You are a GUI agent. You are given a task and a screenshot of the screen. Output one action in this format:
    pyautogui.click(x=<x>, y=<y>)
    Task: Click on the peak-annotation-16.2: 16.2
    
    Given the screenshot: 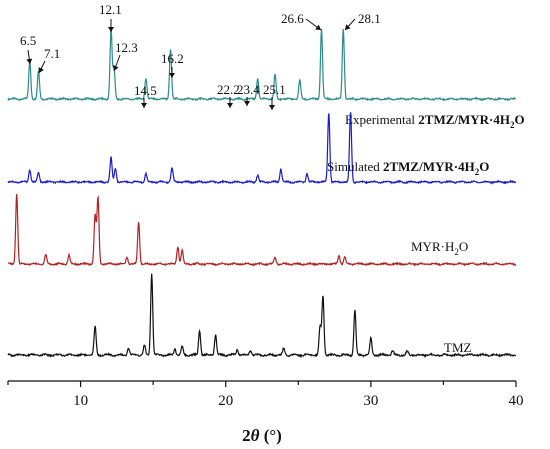 What is the action you would take?
    pyautogui.click(x=172, y=58)
    